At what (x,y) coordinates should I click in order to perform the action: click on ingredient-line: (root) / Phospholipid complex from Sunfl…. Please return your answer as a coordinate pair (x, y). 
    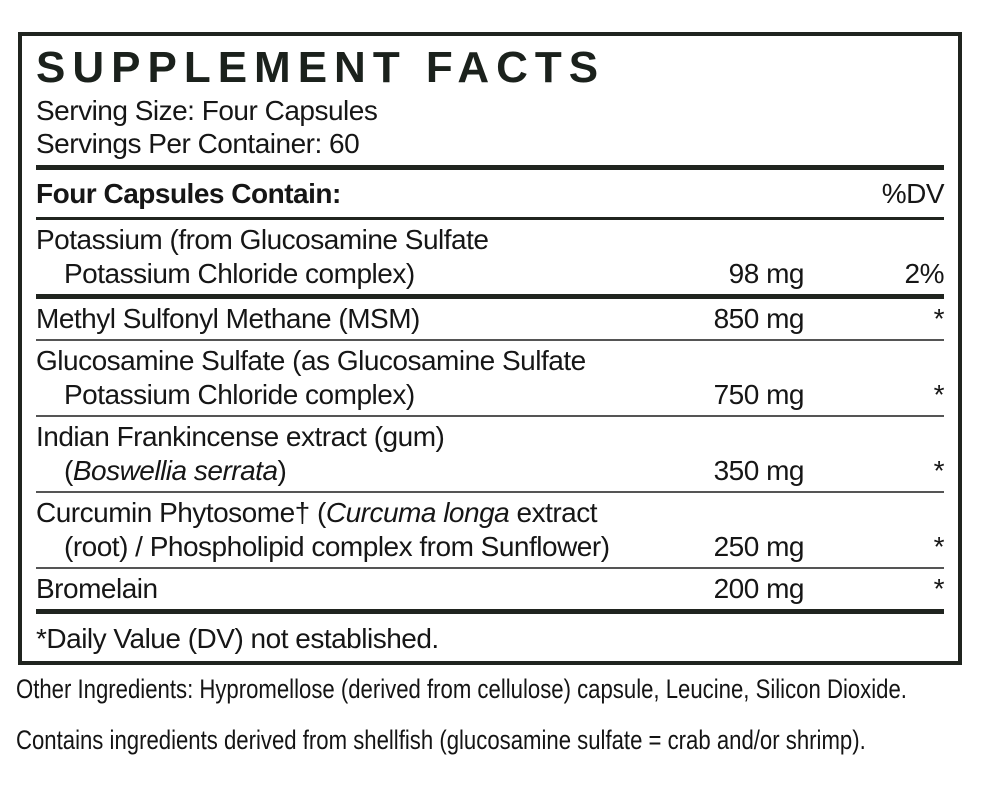
    Looking at the image, I should click on (337, 546).